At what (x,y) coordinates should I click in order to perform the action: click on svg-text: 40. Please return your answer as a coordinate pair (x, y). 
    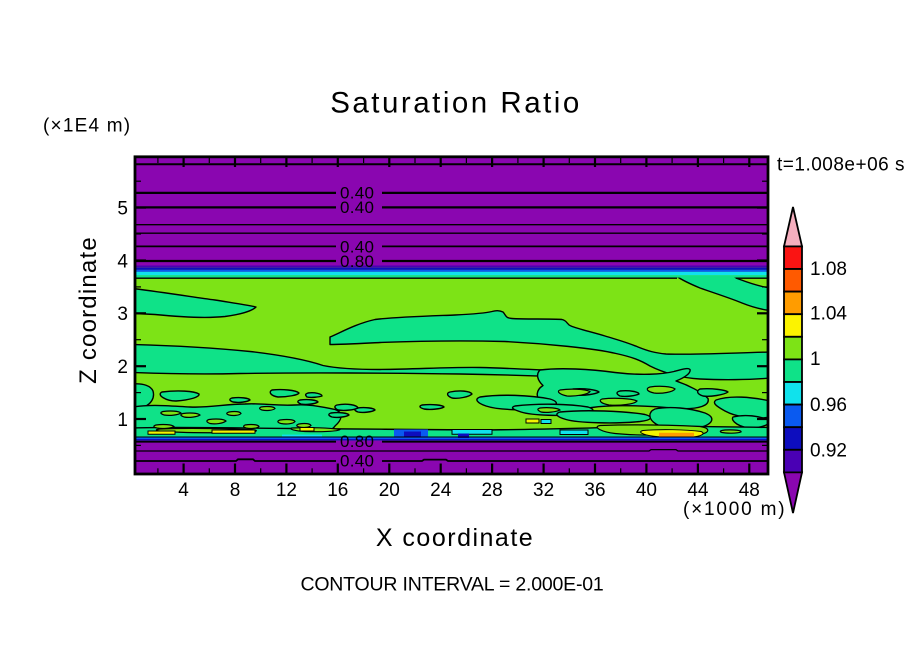
    Looking at the image, I should click on (646, 490).